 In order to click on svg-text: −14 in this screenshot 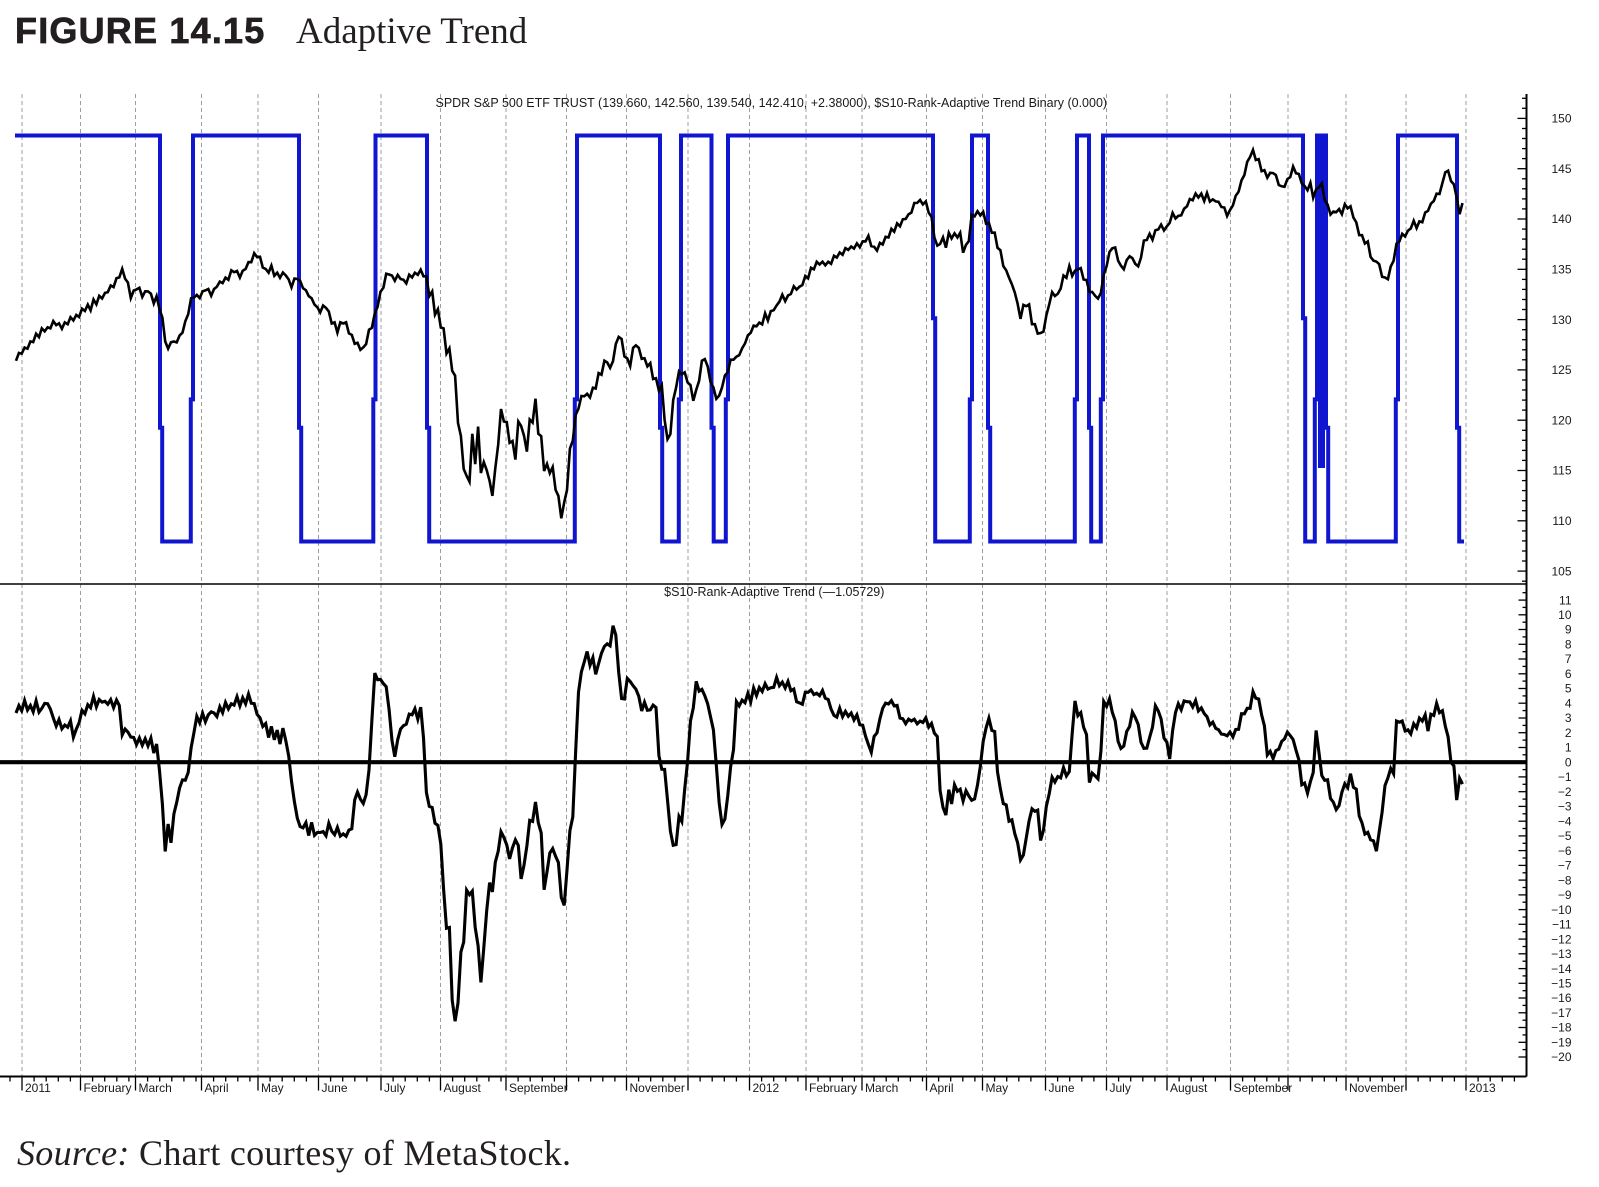, I will do `click(1561, 969)`.